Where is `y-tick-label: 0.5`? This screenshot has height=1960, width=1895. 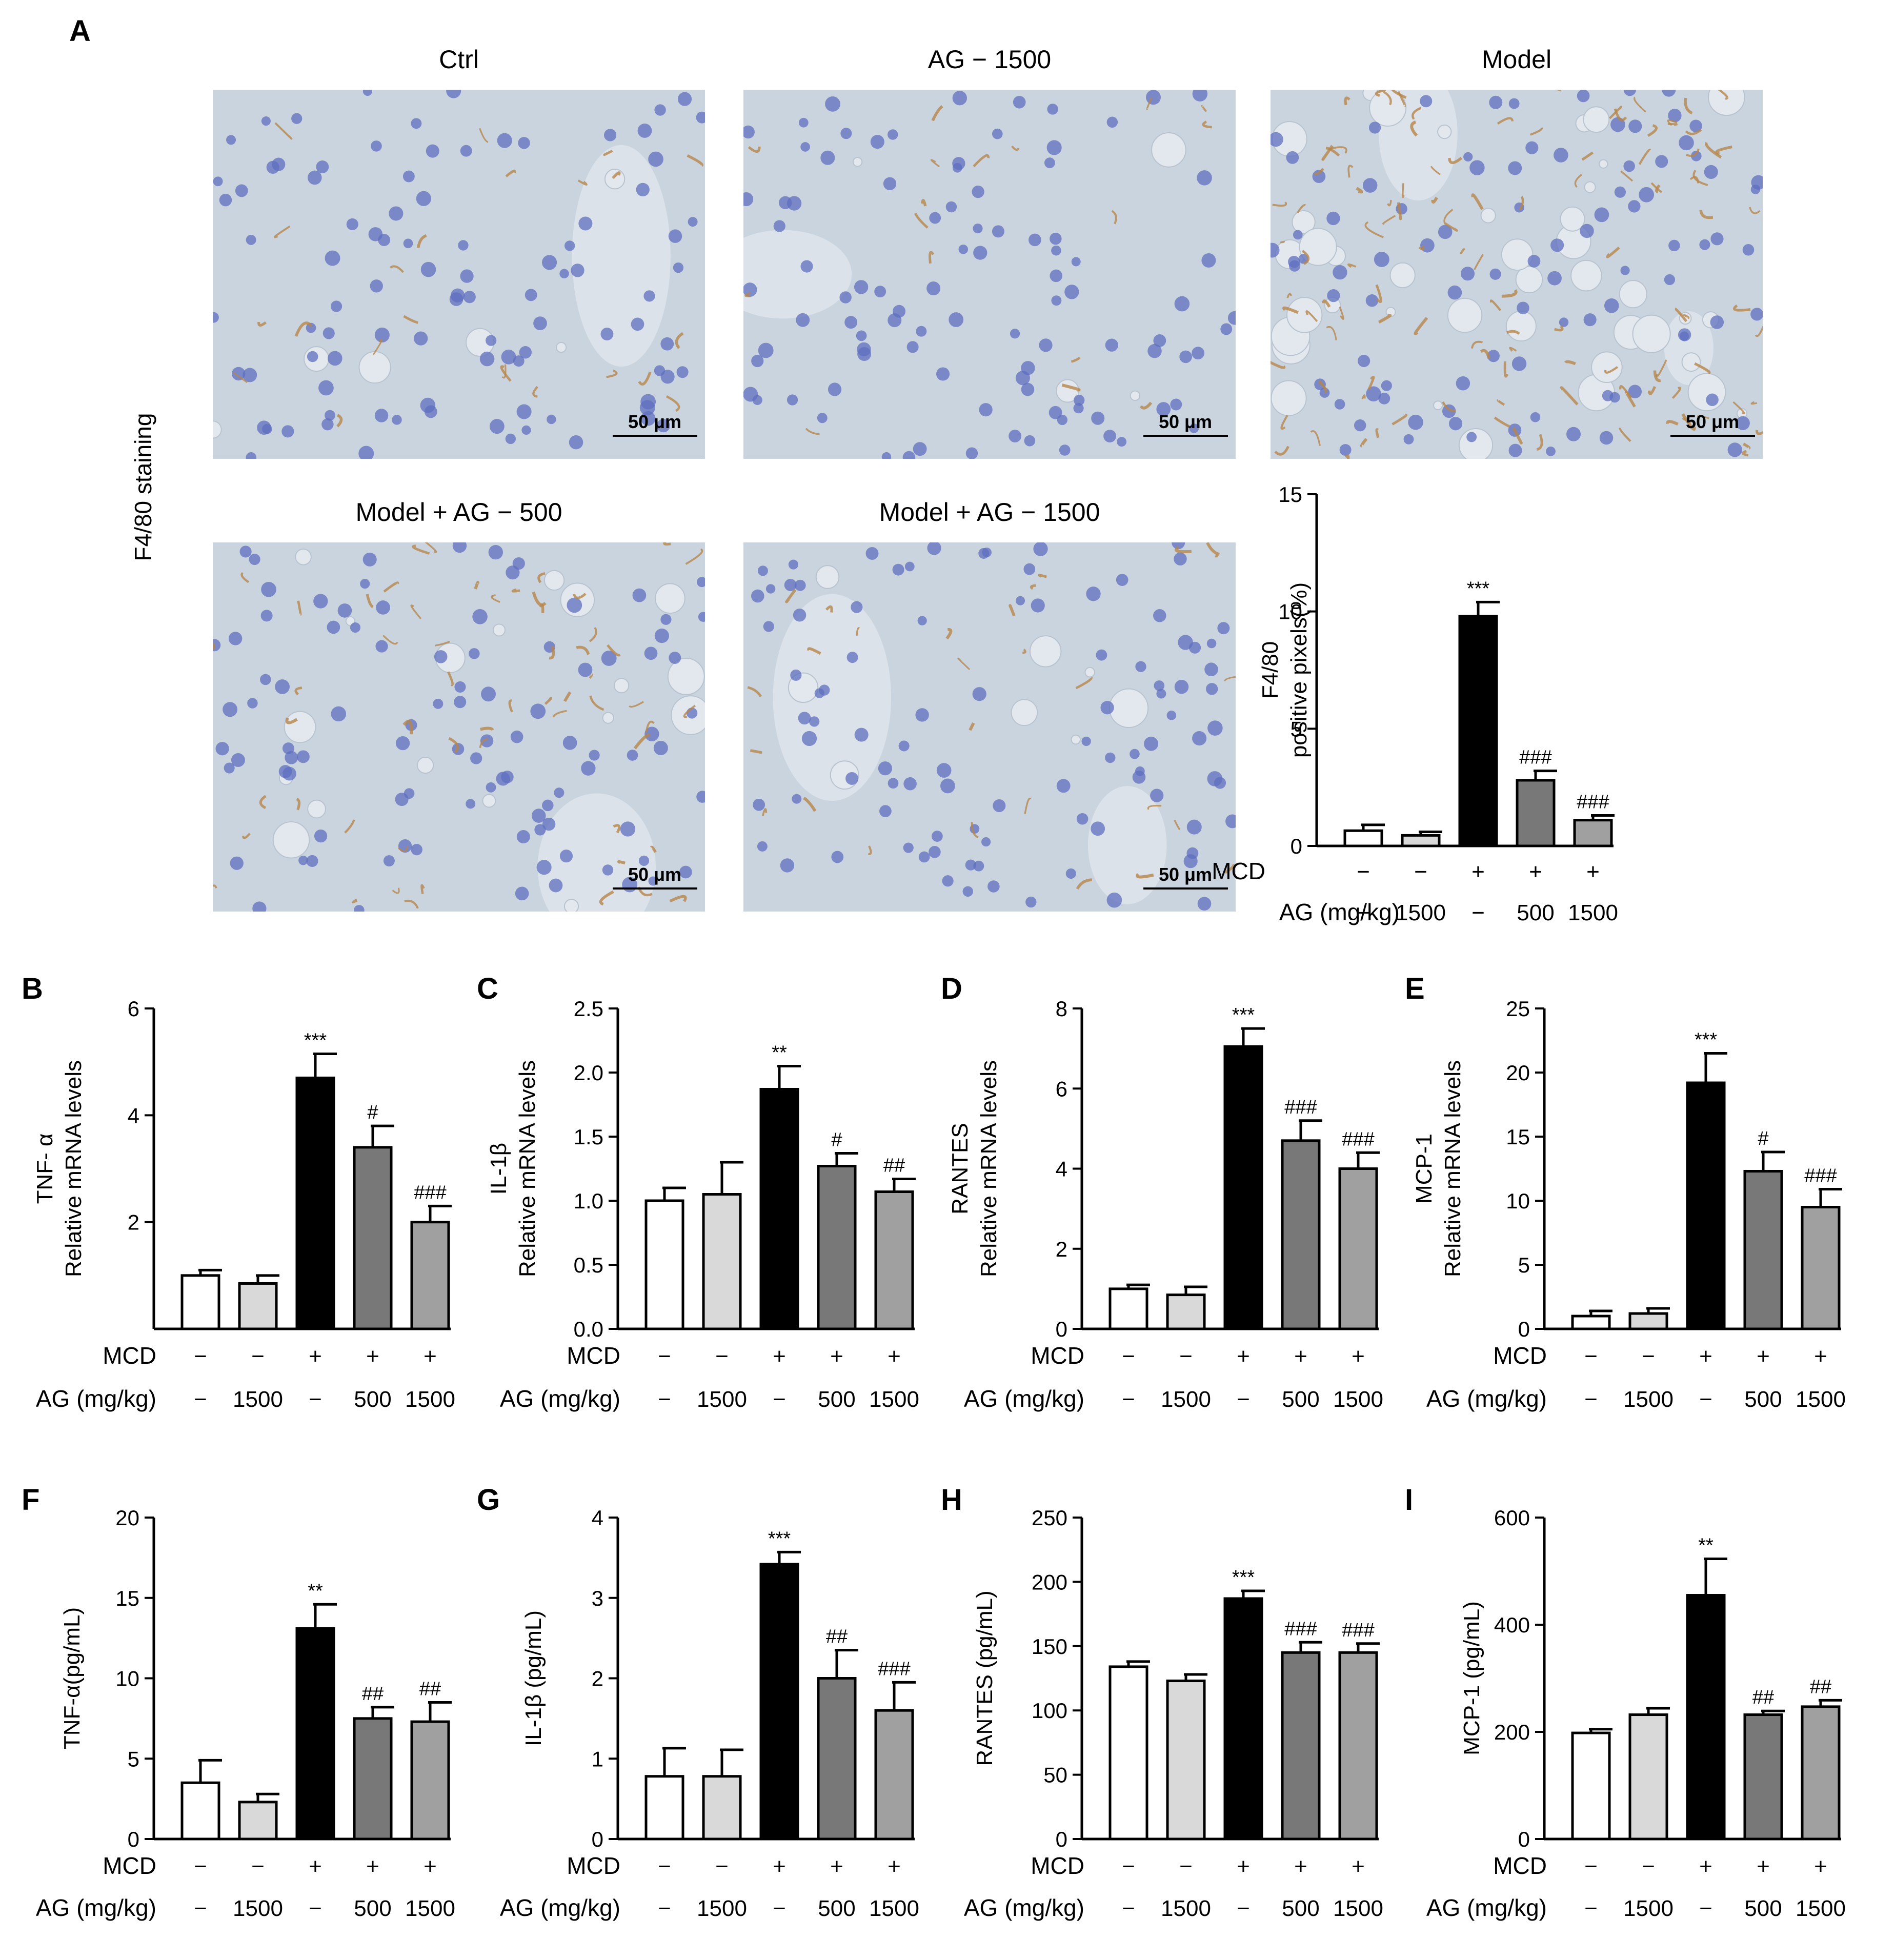 y-tick-label: 0.5 is located at coordinates (588, 1265).